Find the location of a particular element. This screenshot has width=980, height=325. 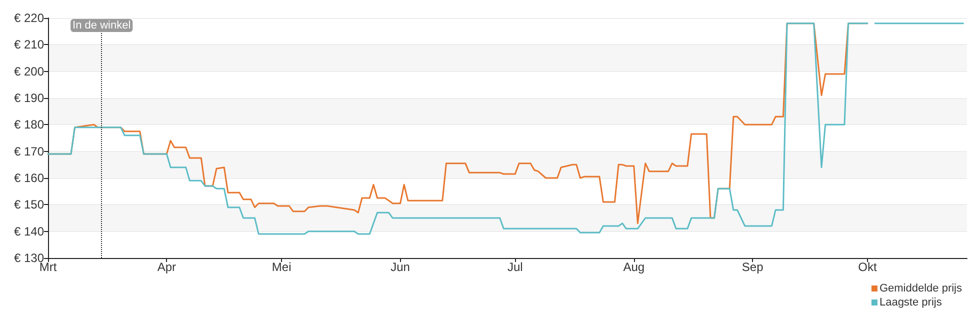

ref-line-label: In de winkel is located at coordinates (101, 26).